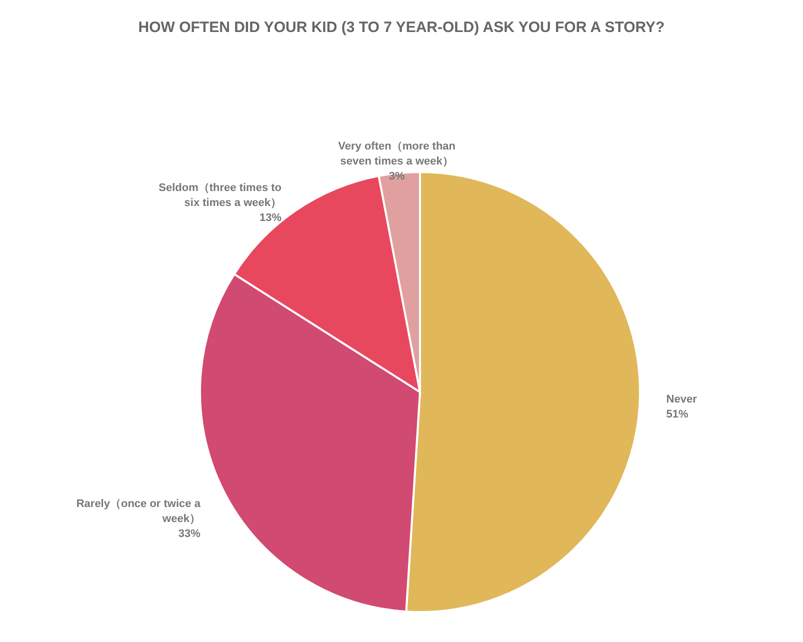  Describe the element at coordinates (401, 27) in the screenshot. I see `chart-title: HOW OFTEN DID YOUR KID (3 TO 7 YEAR-OLD) ASK YOU FOR A STORY?` at that location.